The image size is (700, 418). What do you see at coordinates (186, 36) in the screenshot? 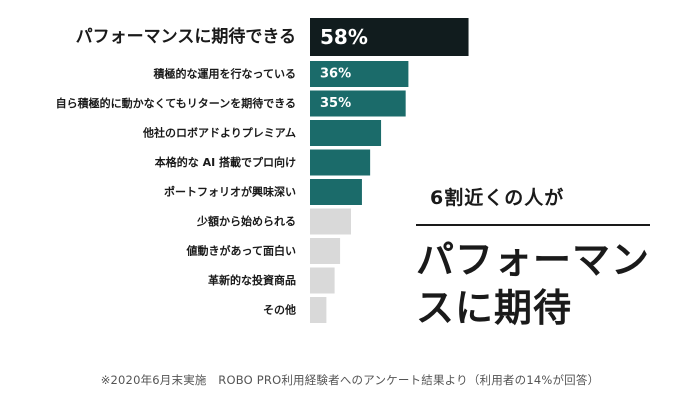
I see `category-label-0: パフォーマンスに期待できる` at bounding box center [186, 36].